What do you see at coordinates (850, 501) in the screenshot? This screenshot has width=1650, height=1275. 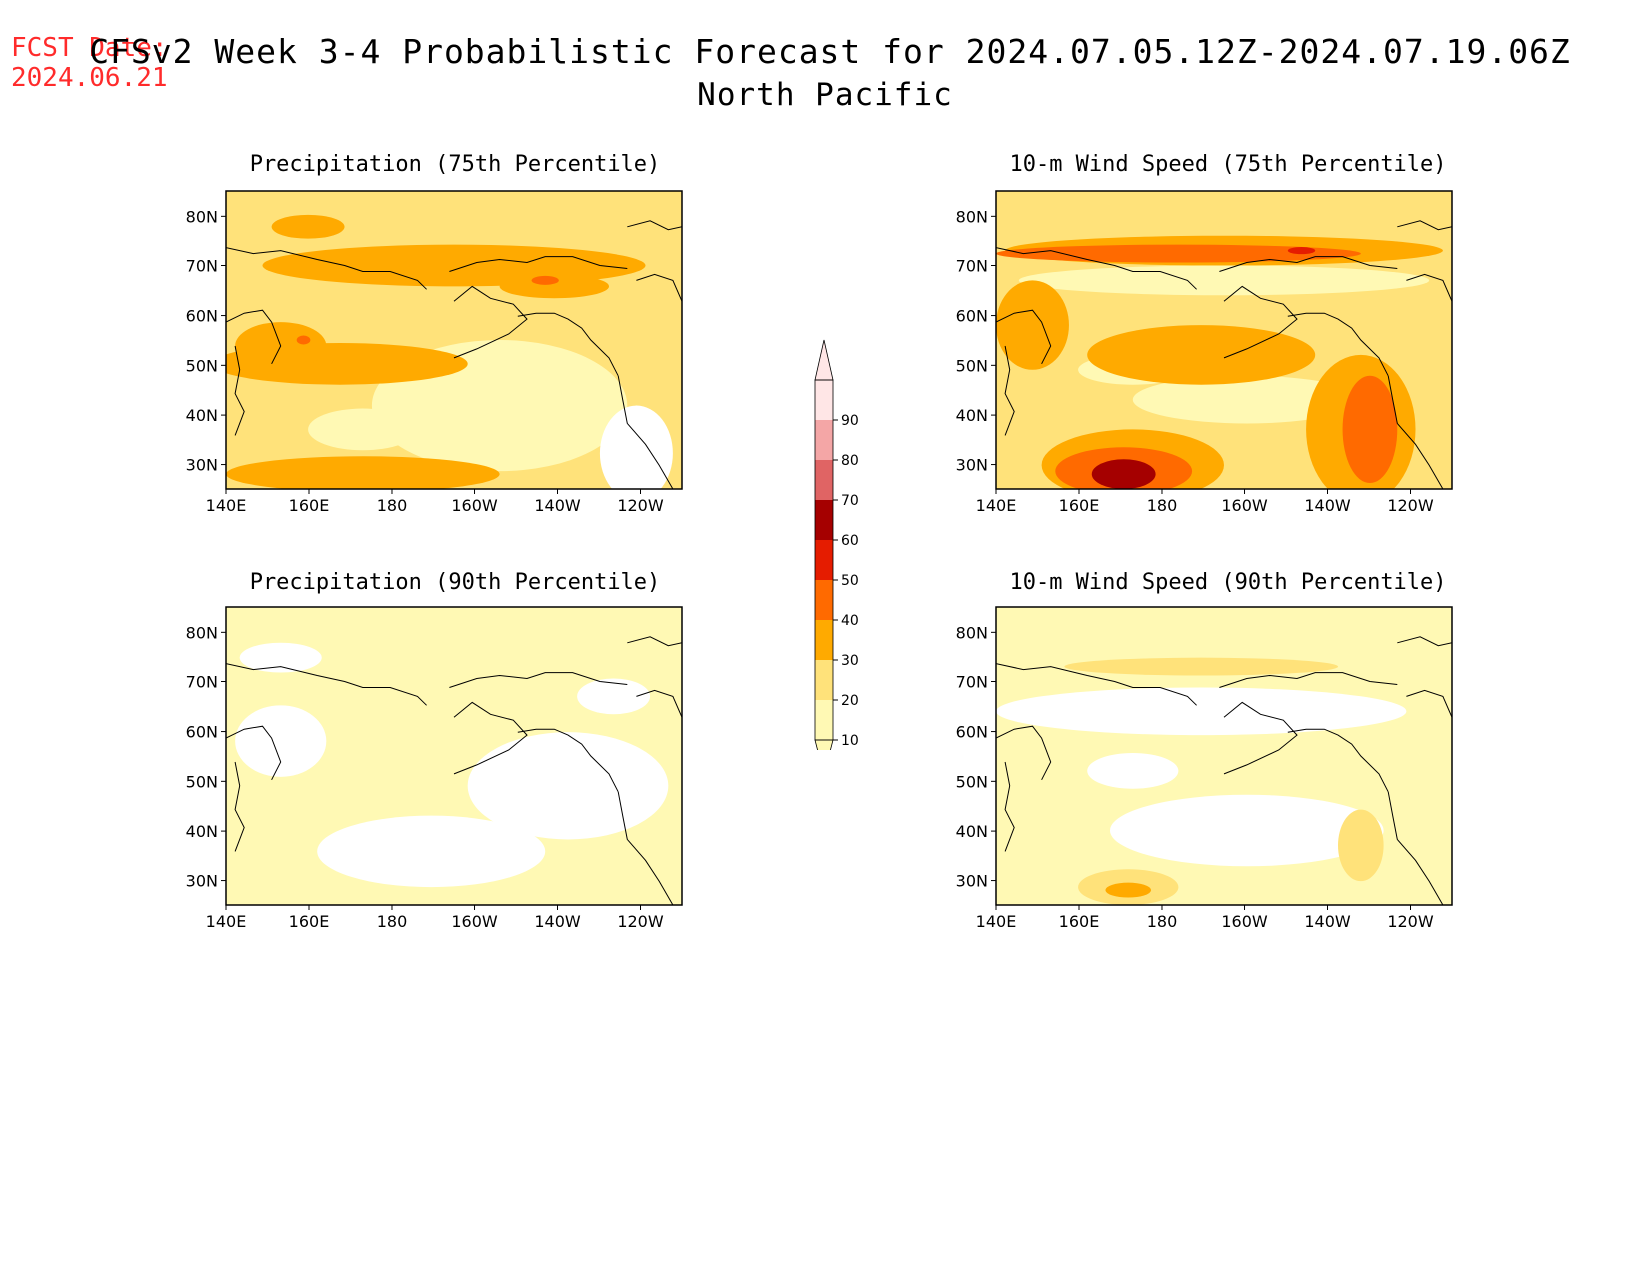 I see `colorbar-label: 70` at bounding box center [850, 501].